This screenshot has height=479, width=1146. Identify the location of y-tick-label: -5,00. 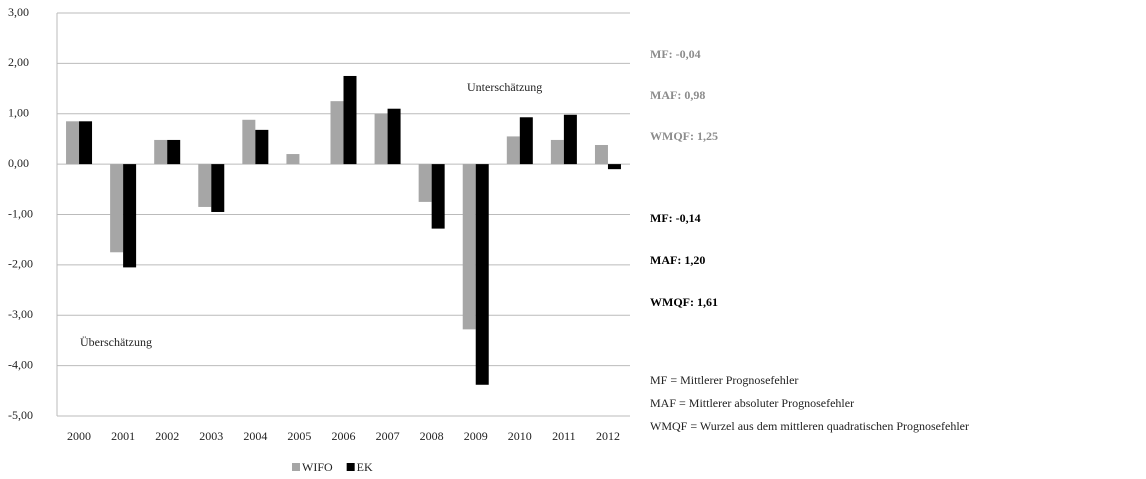
(20, 415).